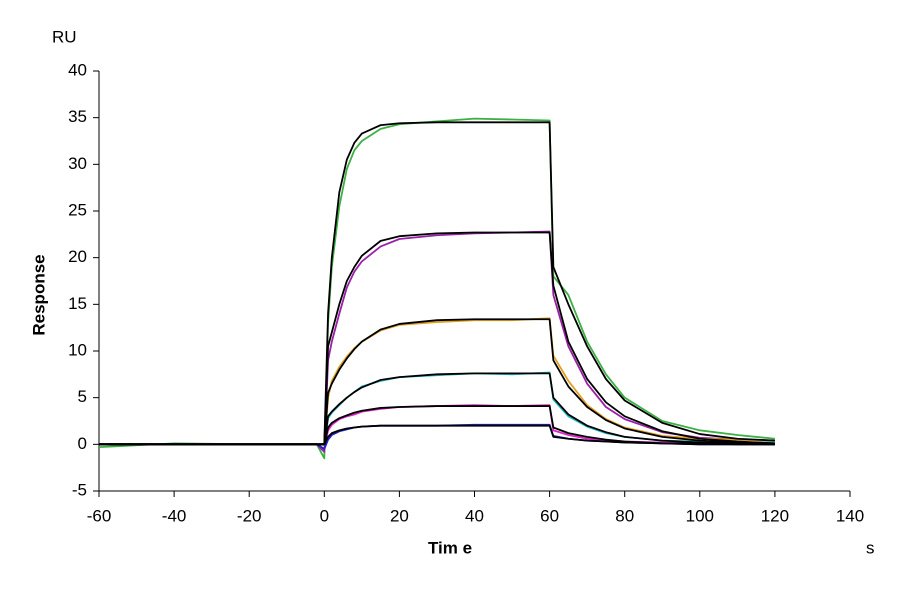  What do you see at coordinates (82, 396) in the screenshot?
I see `y-tick-label: 5` at bounding box center [82, 396].